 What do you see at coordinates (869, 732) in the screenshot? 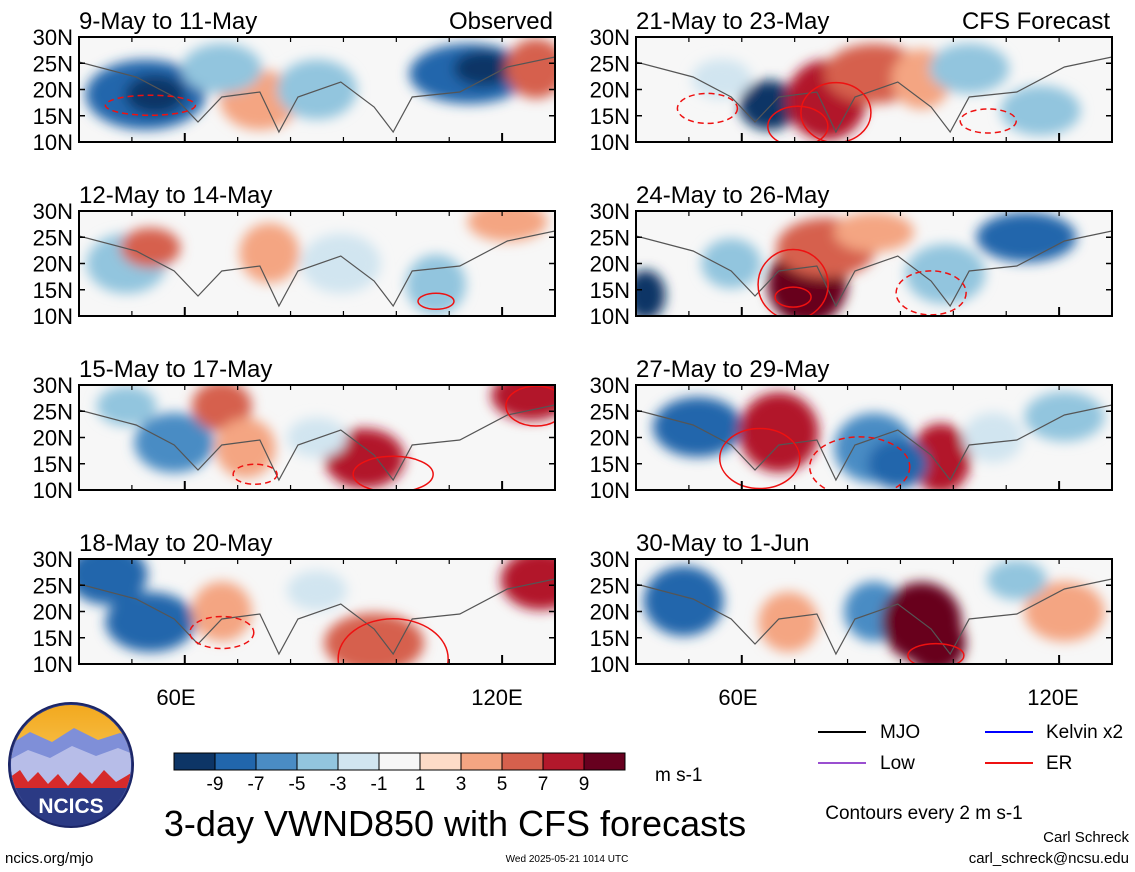
I see `legend-item-mjo: MJO` at bounding box center [869, 732].